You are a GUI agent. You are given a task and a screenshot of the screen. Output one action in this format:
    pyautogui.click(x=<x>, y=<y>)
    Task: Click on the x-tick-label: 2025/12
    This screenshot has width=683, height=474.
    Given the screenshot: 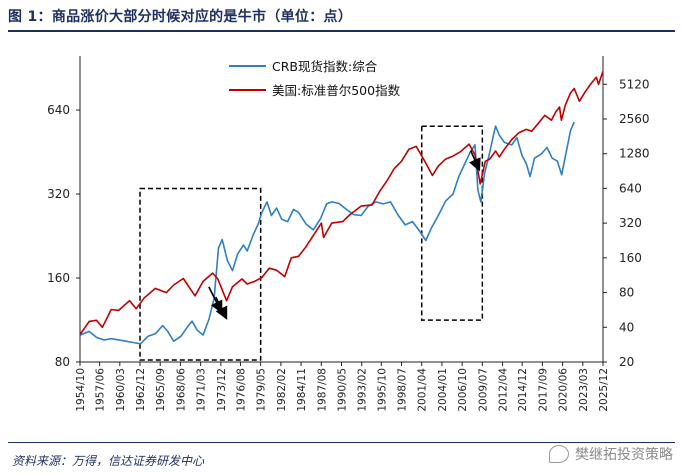 What is the action you would take?
    pyautogui.click(x=604, y=390)
    